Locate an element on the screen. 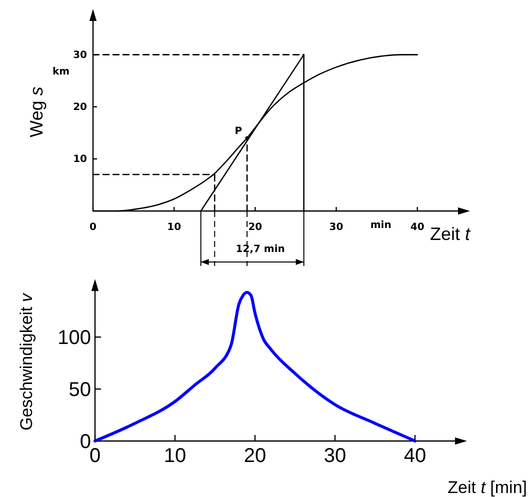 This screenshot has height=497, width=530. y-tick-label: 50 is located at coordinates (79, 390).